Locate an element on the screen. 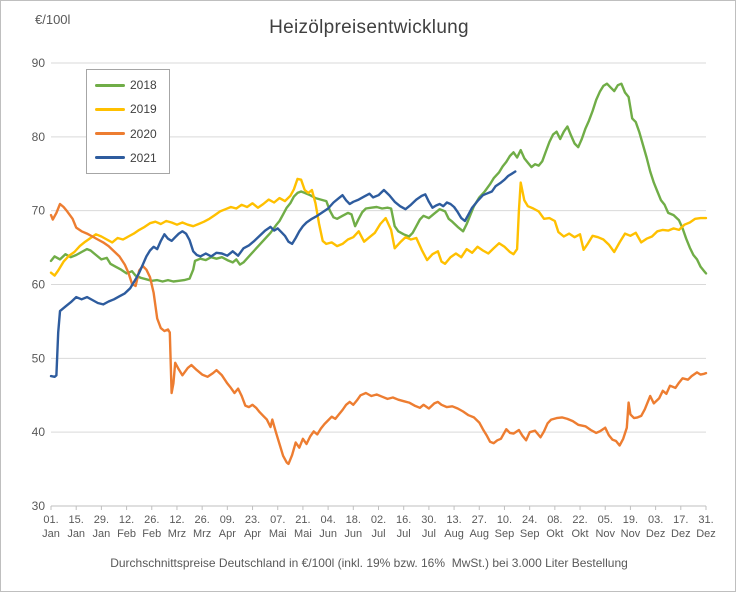 This screenshot has width=736, height=592. y-axis-tick-label: 80 is located at coordinates (39, 137).